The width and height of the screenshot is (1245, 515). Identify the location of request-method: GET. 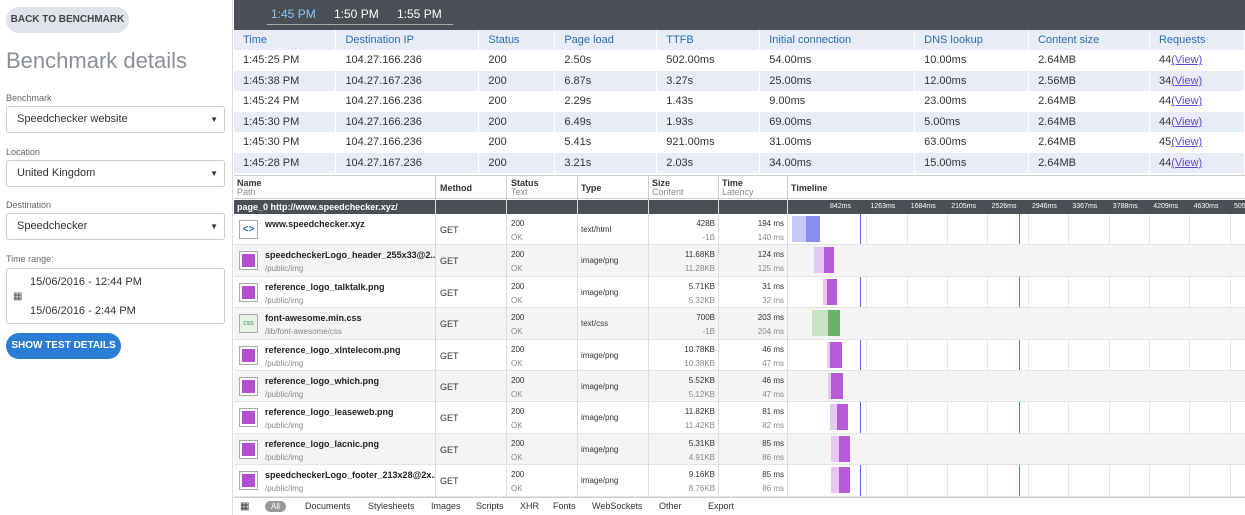
(449, 292).